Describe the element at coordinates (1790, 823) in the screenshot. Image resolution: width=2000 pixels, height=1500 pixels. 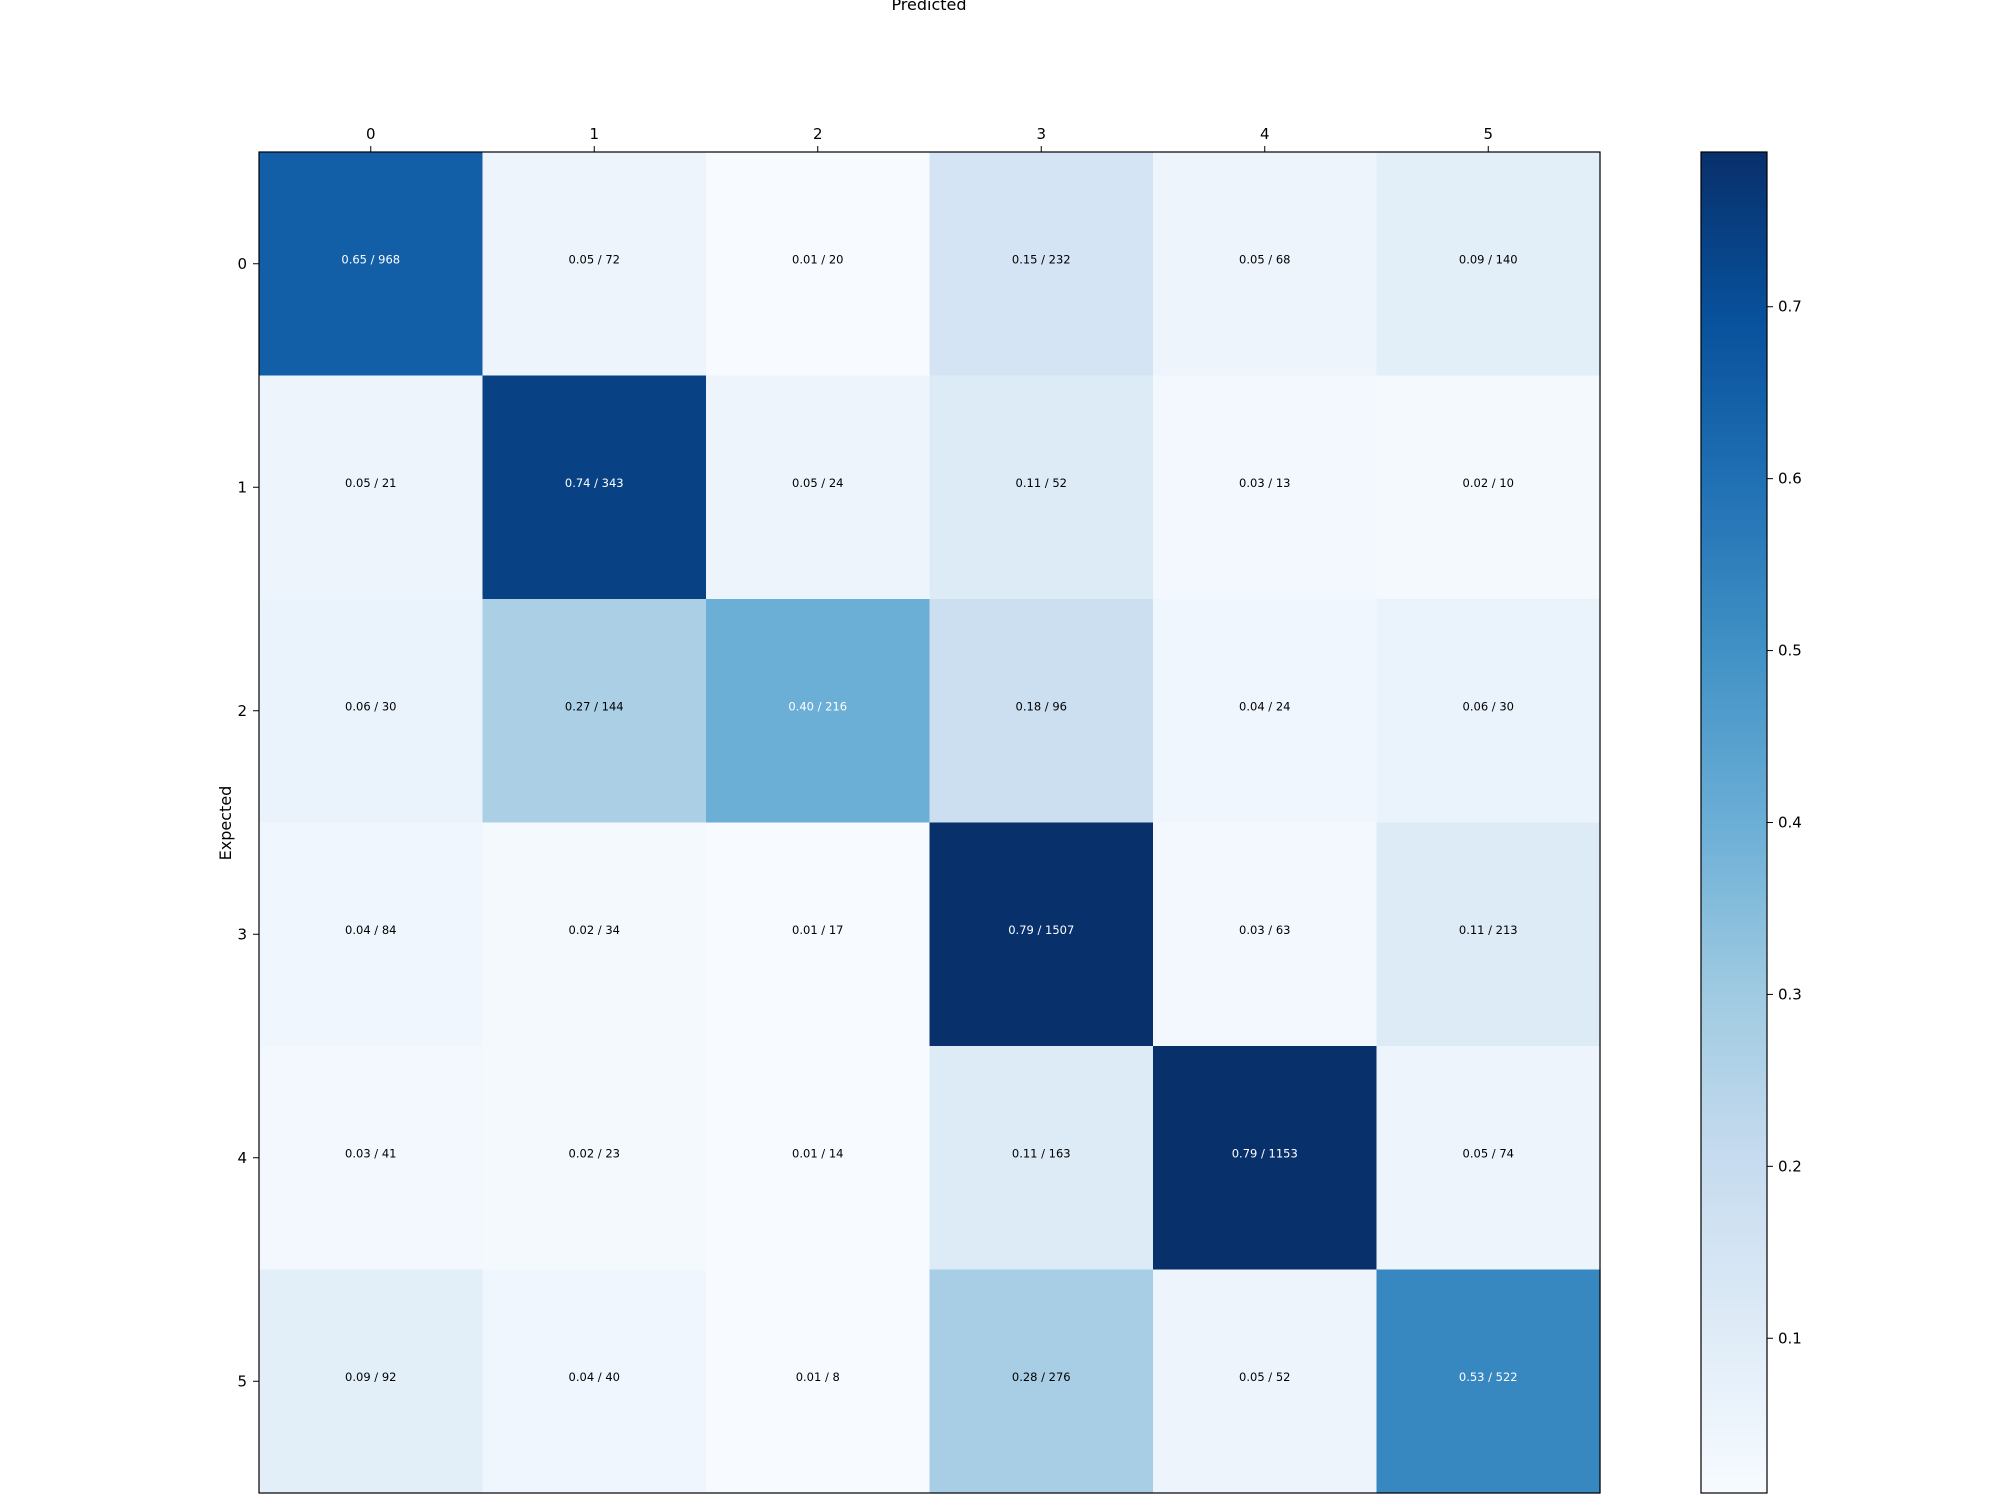
I see `colorbar-tick-label-0.4: 0.4` at that location.